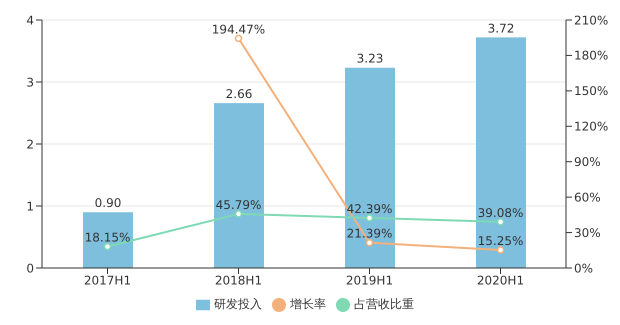 This screenshot has width=620, height=325. Describe the element at coordinates (239, 29) in the screenshot. I see `data-label: 194.47%` at that location.